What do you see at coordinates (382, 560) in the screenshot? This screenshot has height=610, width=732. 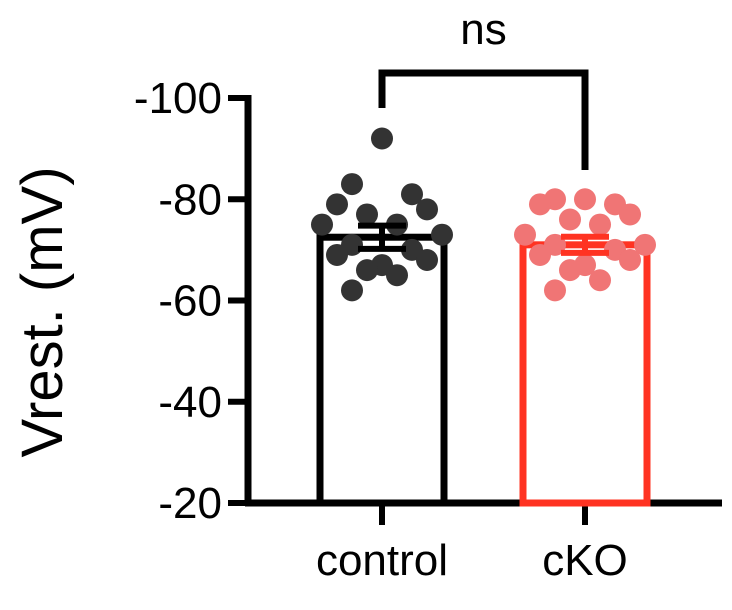 I see `x-tick-label: control` at bounding box center [382, 560].